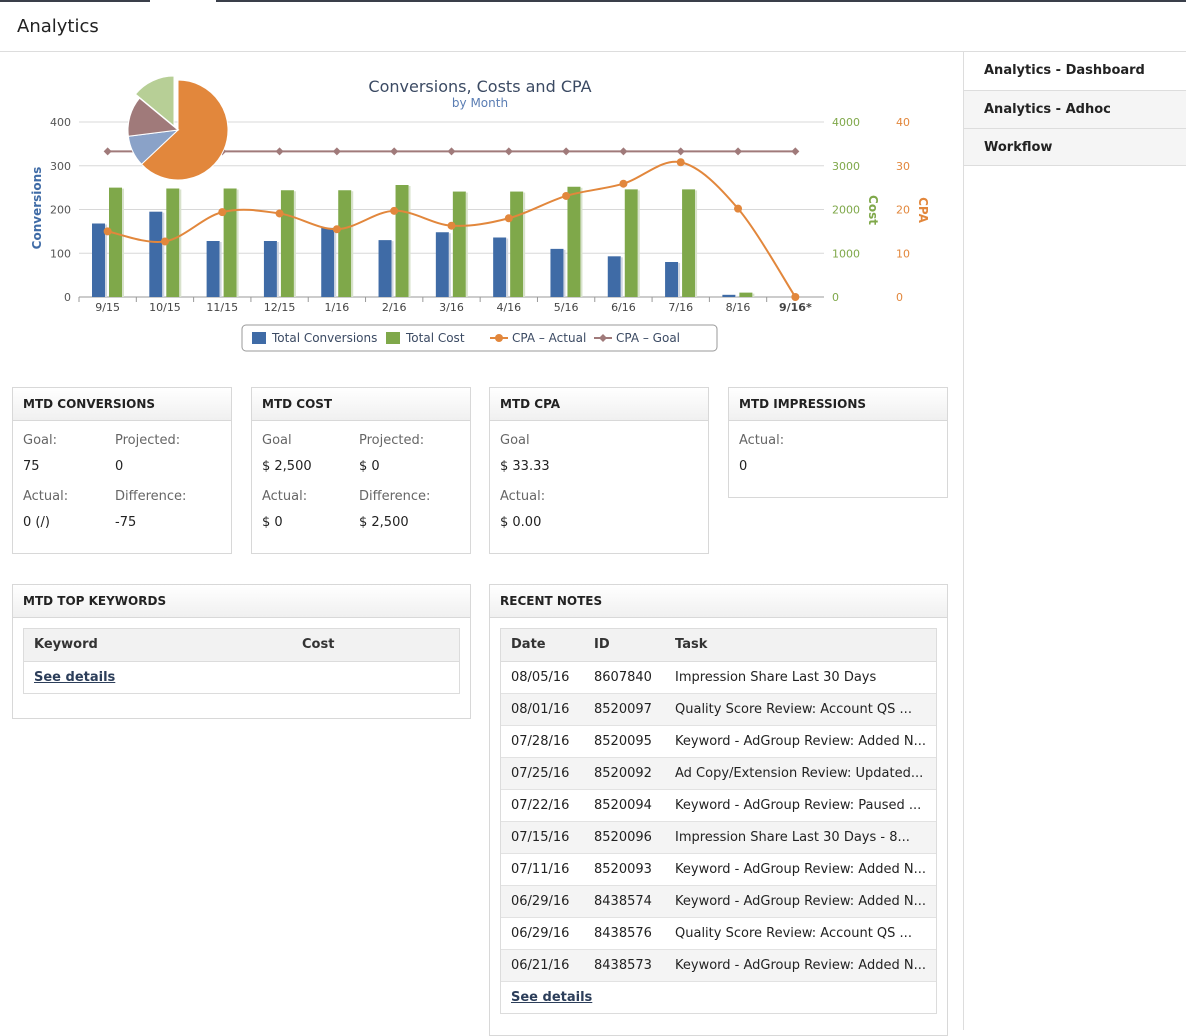 Image resolution: width=1186 pixels, height=1036 pixels. What do you see at coordinates (542, 805) in the screenshot?
I see `note-date: 07/22/16` at bounding box center [542, 805].